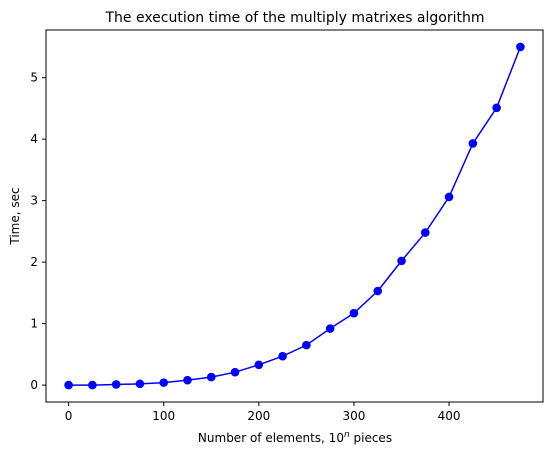 The height and width of the screenshot is (458, 554). What do you see at coordinates (69, 416) in the screenshot?
I see `x-tick-label: 0` at bounding box center [69, 416].